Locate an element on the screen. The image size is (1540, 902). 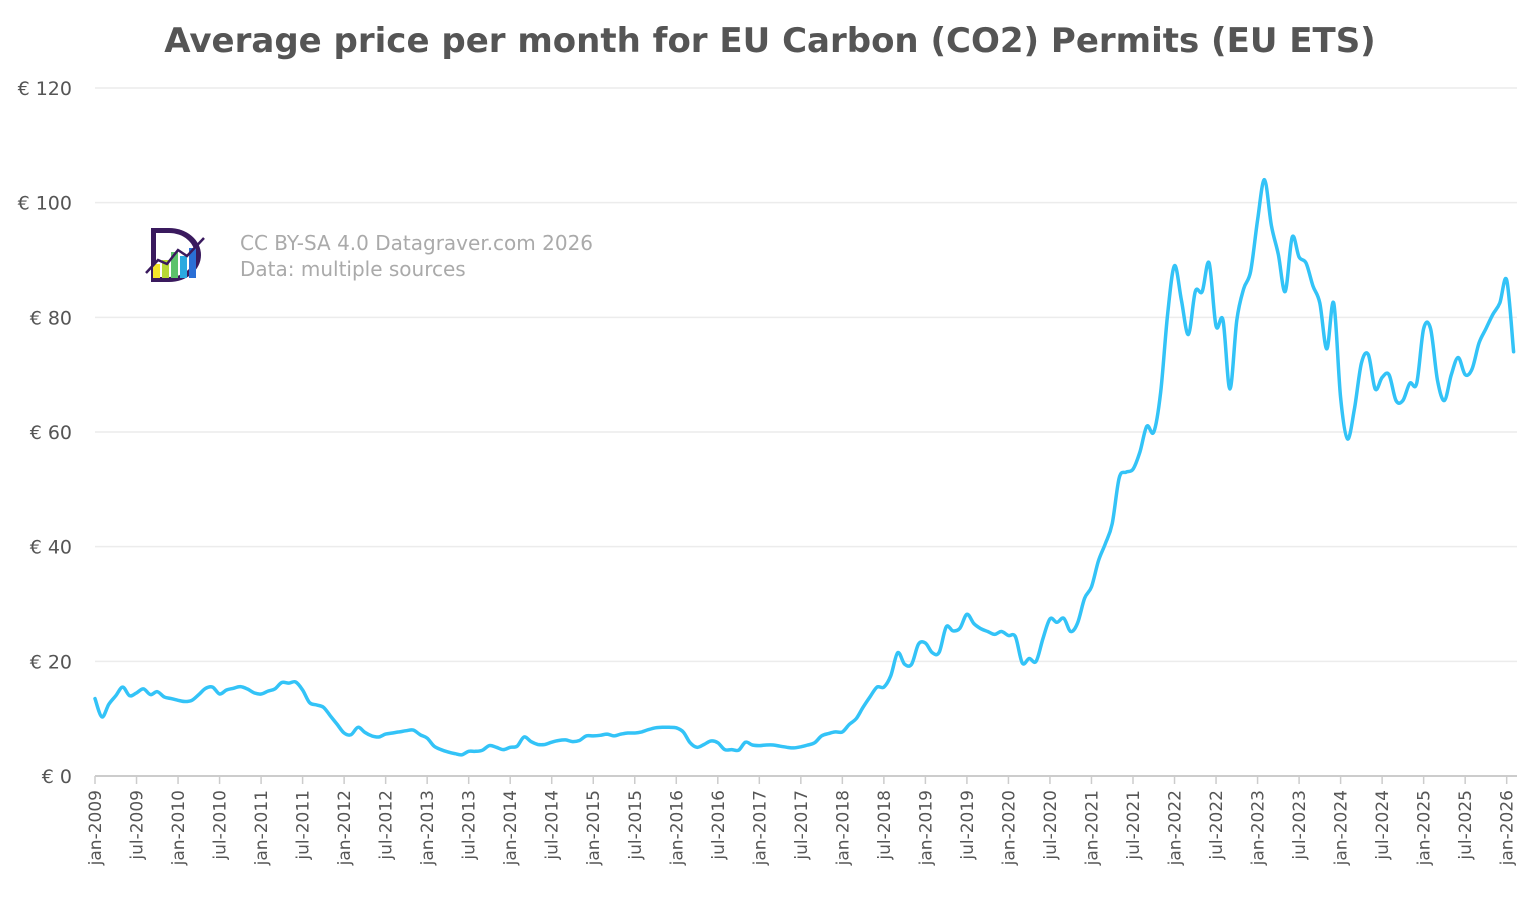
x-tick-label: jul-2025 is located at coordinates (1466, 825).